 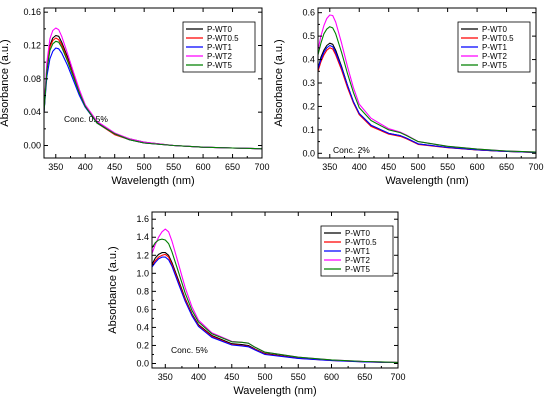 I want to click on y-tick-label: 0.12, so click(x=32, y=46).